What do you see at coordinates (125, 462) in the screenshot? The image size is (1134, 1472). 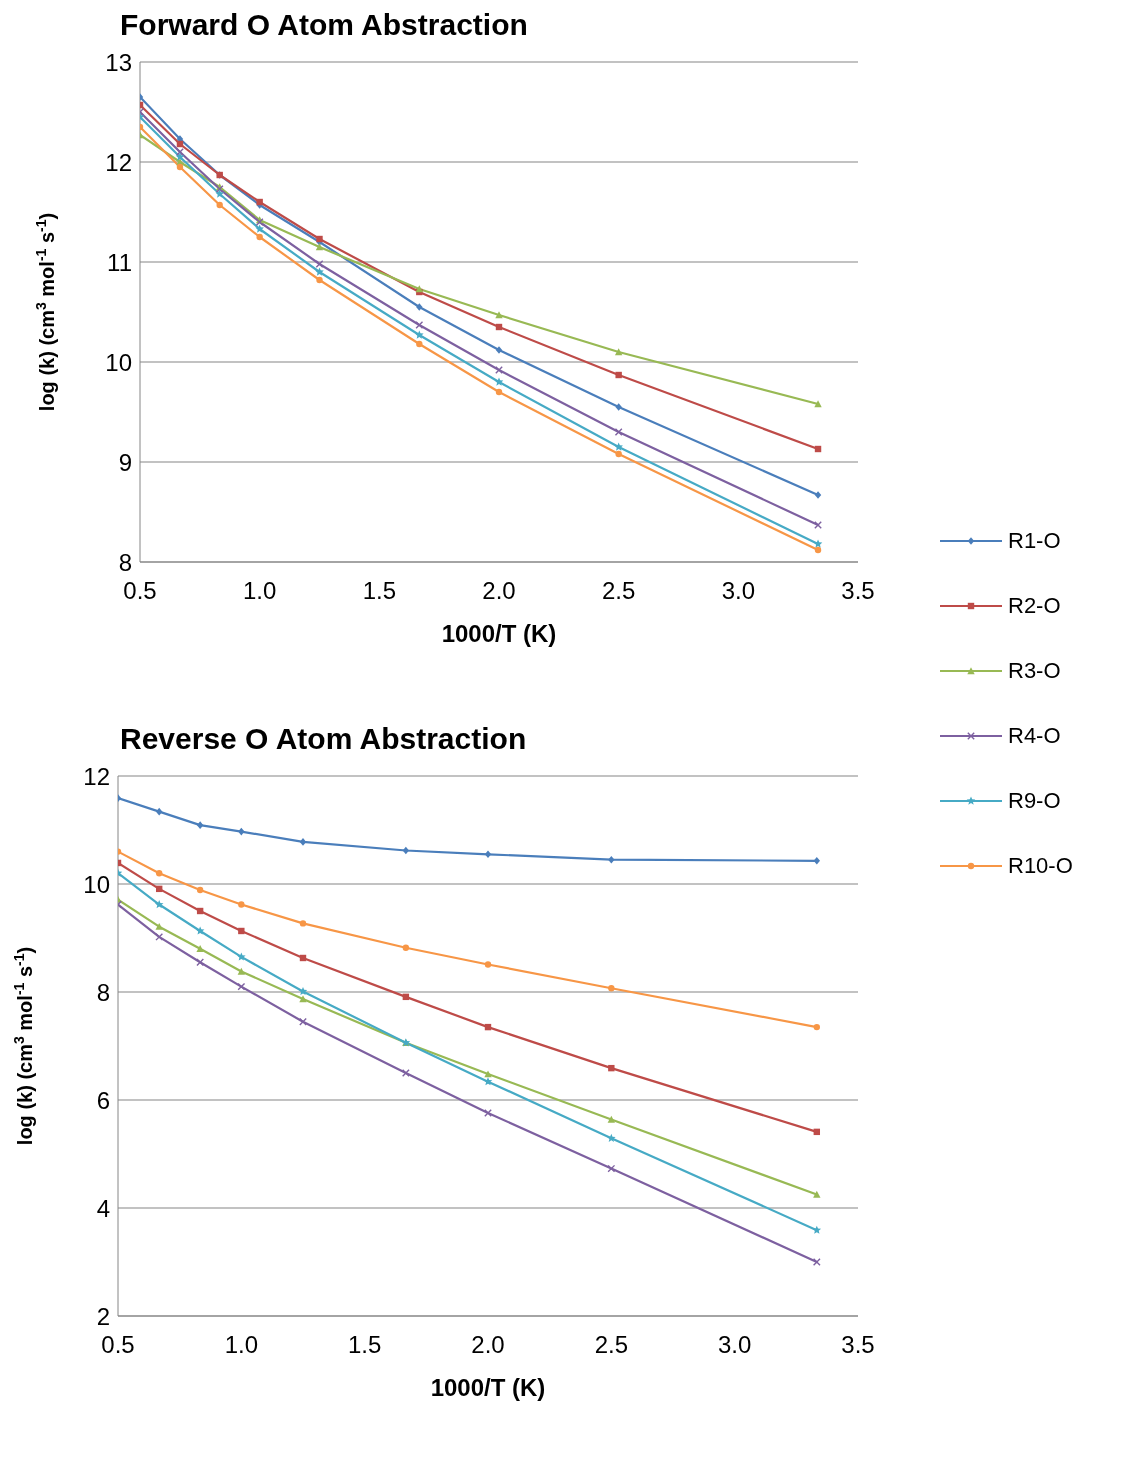 I see `y-tick-label: 9` at bounding box center [125, 462].